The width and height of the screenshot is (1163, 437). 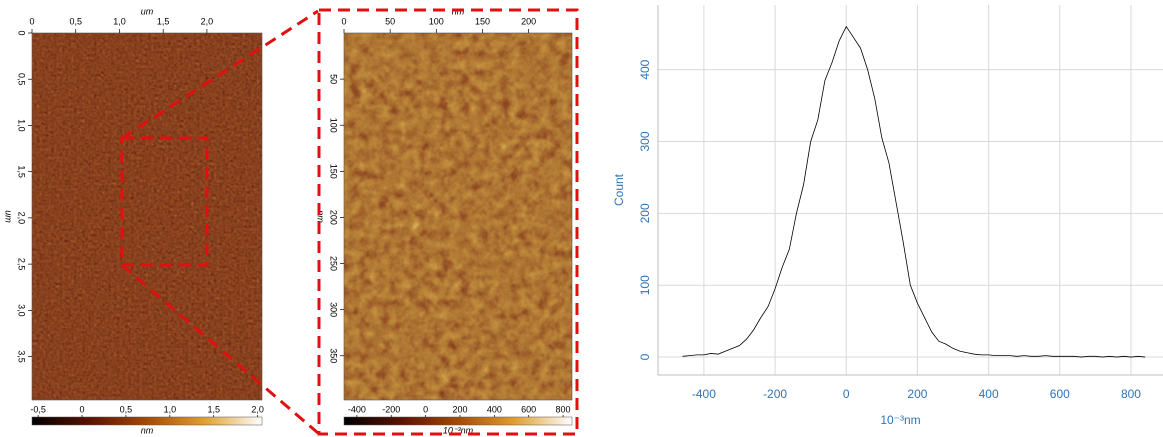 What do you see at coordinates (528, 409) in the screenshot?
I see `colorbar-tick-label: 600` at bounding box center [528, 409].